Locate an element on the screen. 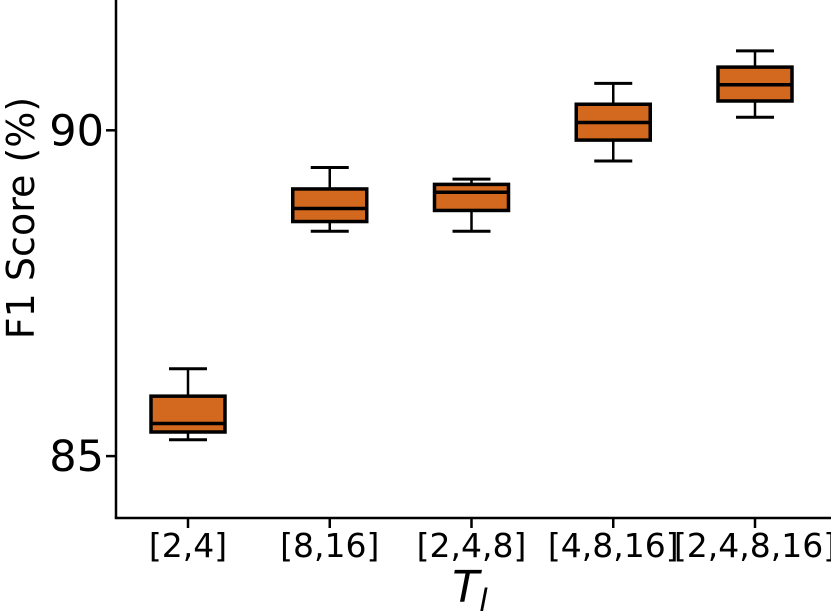  box-[8,16] is located at coordinates (330, 199).